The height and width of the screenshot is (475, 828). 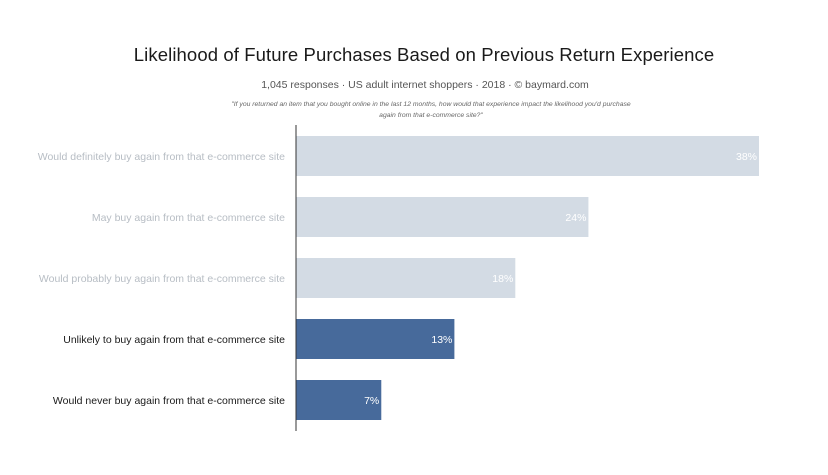 What do you see at coordinates (575, 218) in the screenshot?
I see `value-label-1: 24%` at bounding box center [575, 218].